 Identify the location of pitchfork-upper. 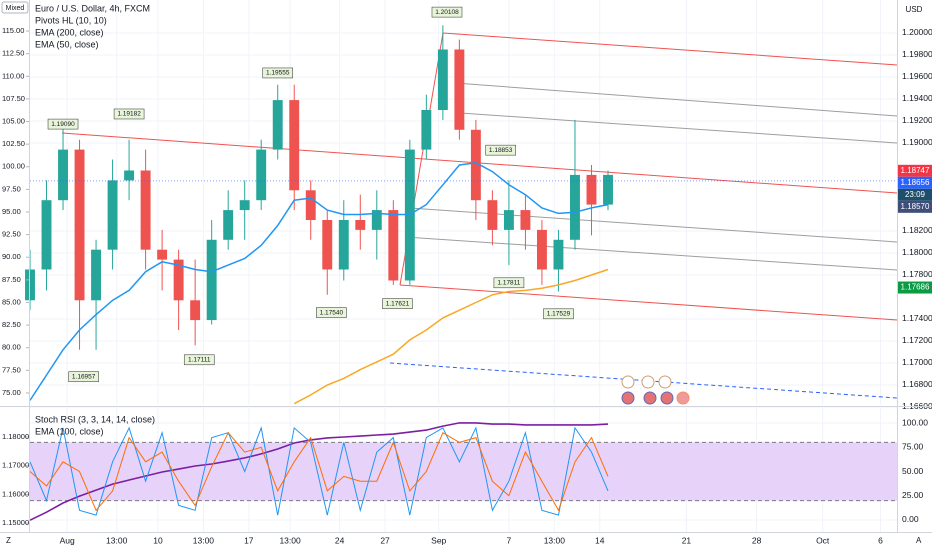
(670, 49).